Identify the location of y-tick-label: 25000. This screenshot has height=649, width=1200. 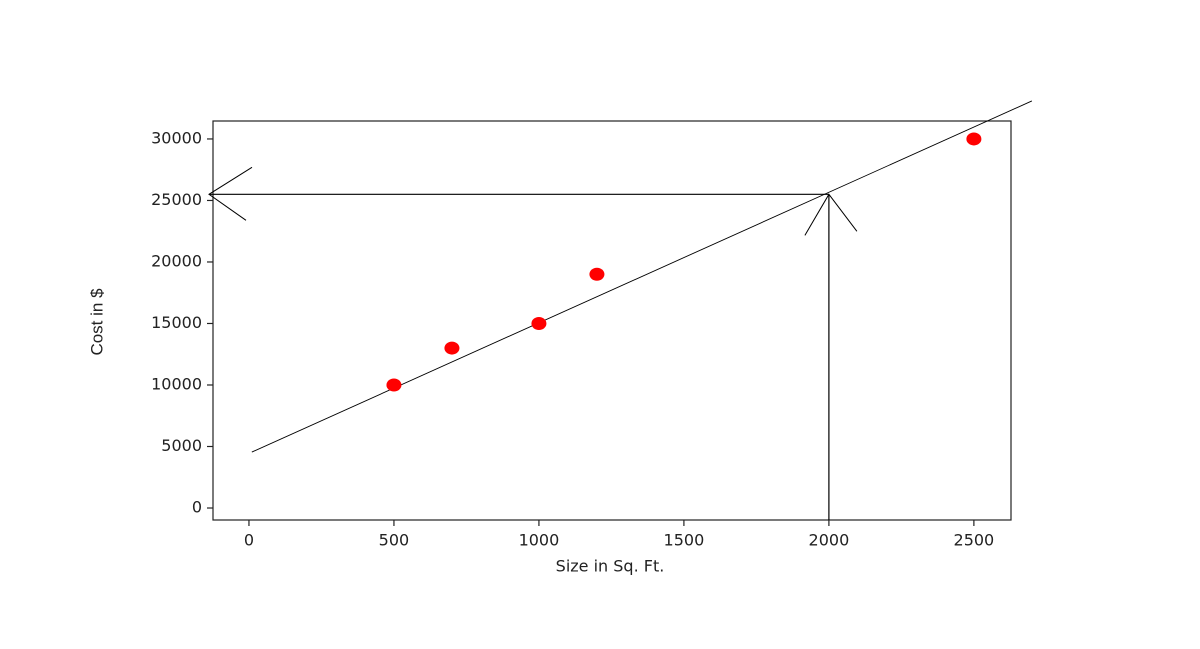
(176, 199).